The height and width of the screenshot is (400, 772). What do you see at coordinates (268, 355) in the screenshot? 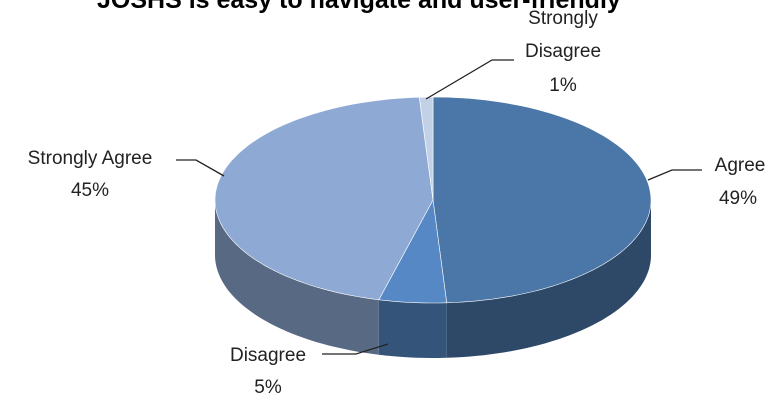
I see `label: Disagree` at bounding box center [268, 355].